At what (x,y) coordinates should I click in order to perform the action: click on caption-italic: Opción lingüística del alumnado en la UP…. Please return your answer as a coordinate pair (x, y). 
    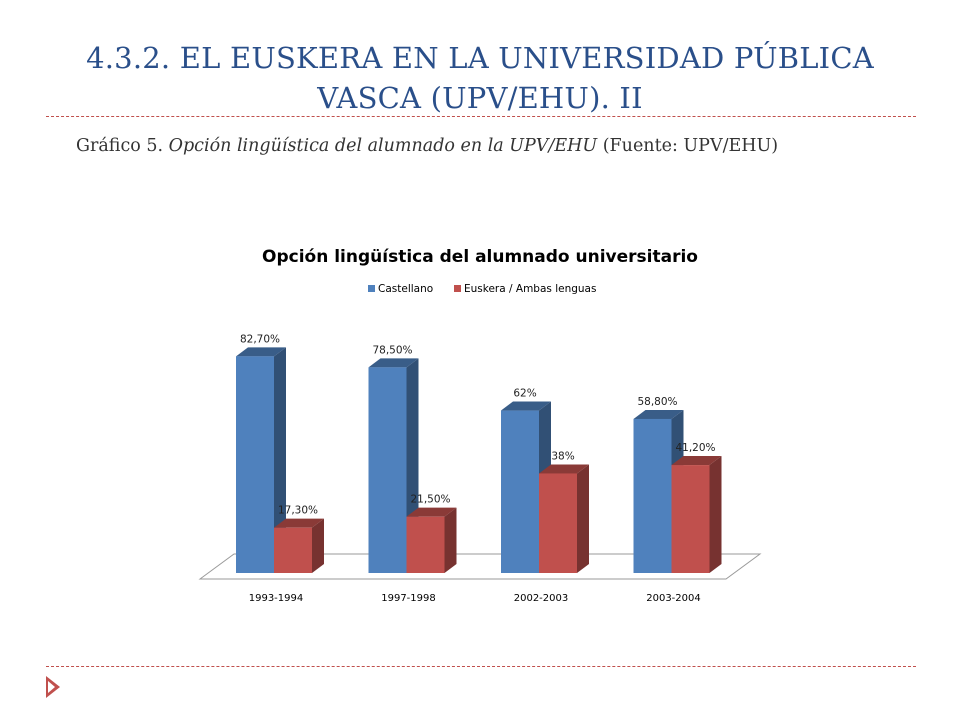
    Looking at the image, I should click on (383, 146).